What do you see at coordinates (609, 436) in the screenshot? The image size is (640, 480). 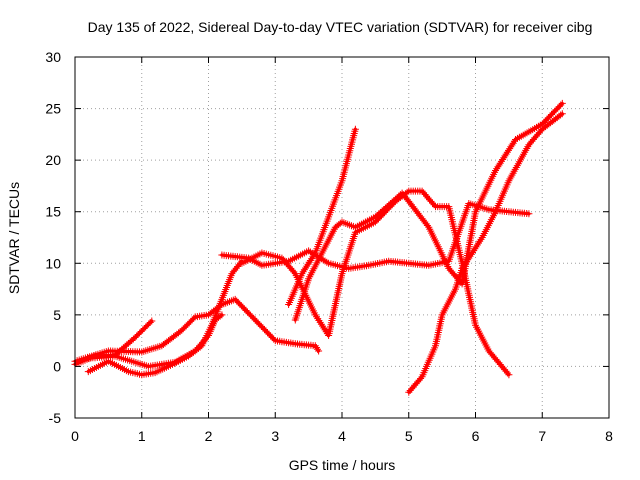 I see `x-tick-label: 8` at bounding box center [609, 436].